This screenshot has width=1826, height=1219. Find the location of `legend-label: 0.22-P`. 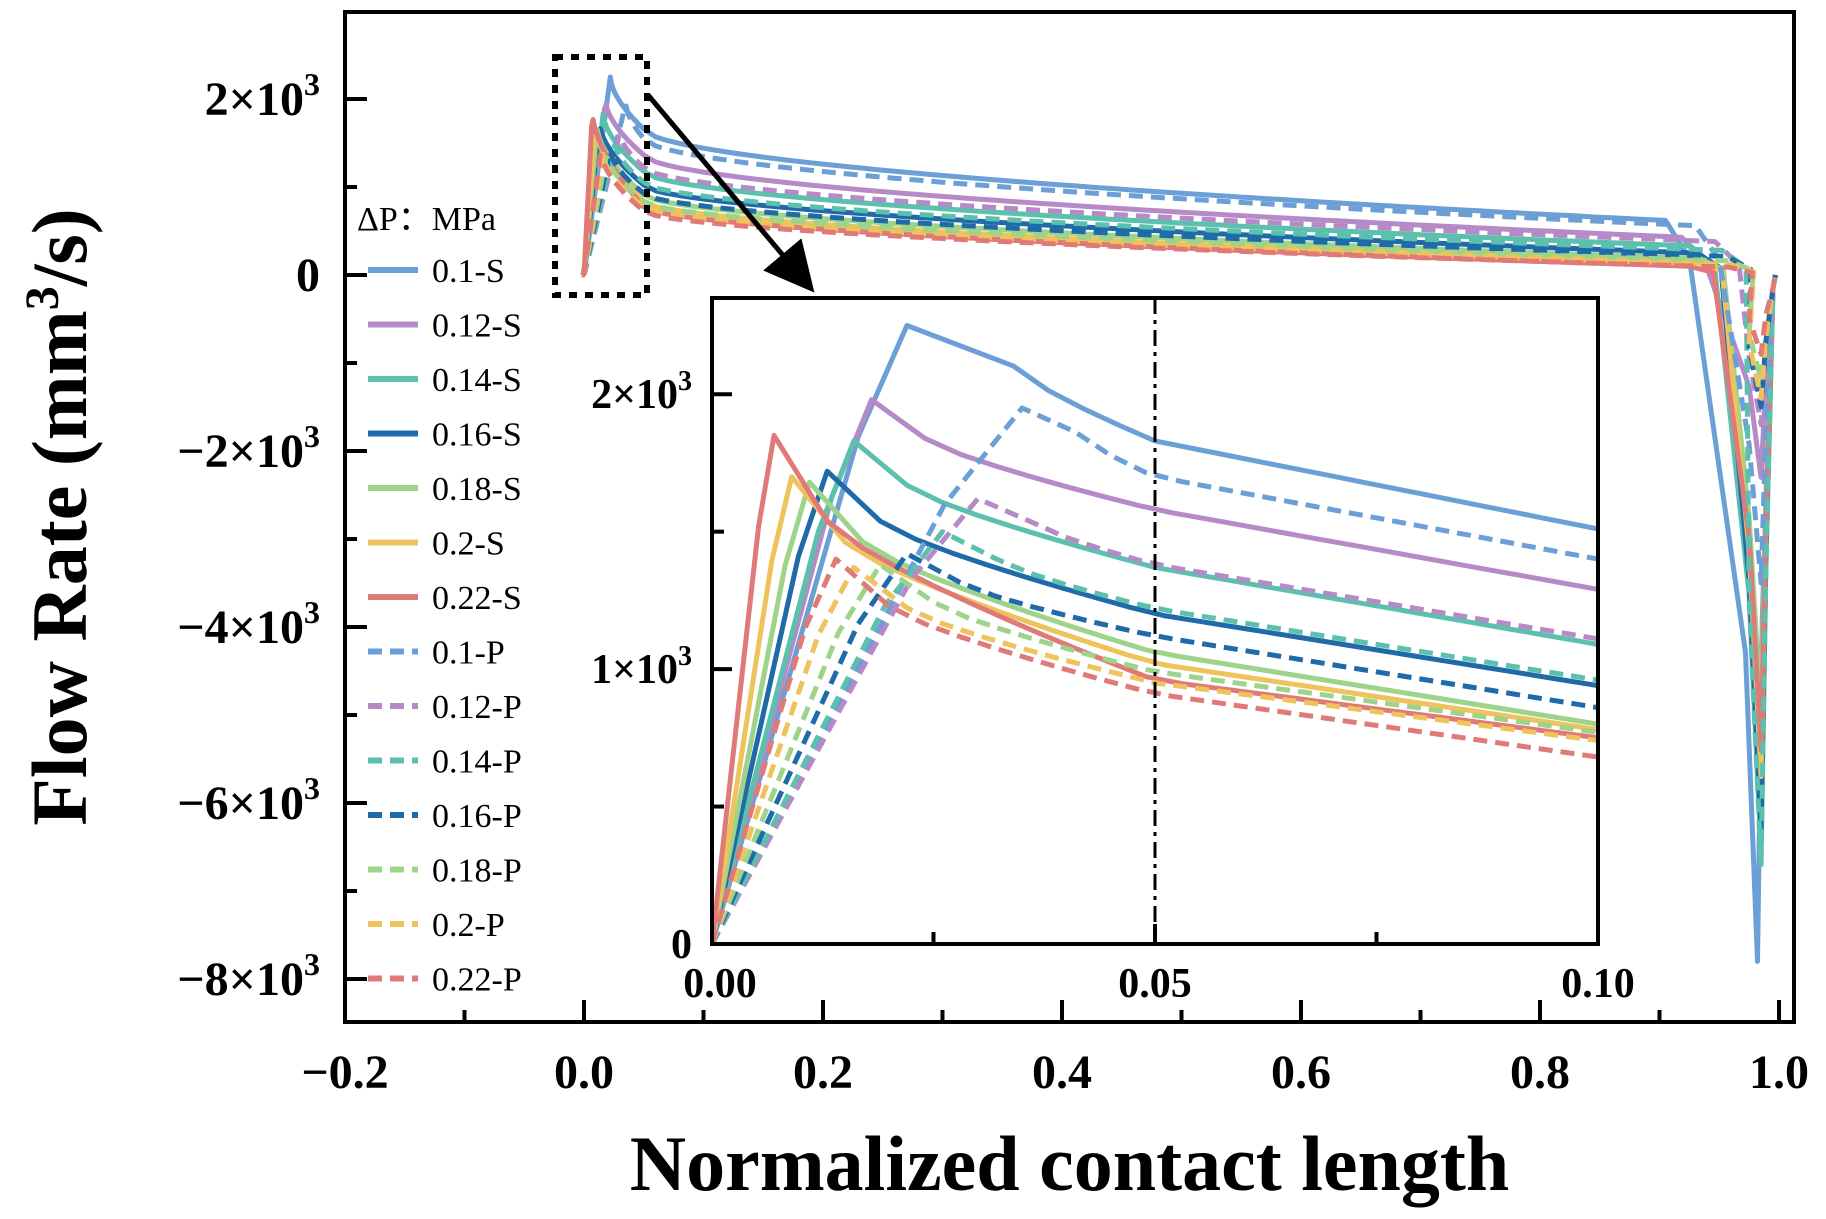

legend-label: 0.22-P is located at coordinates (477, 980).